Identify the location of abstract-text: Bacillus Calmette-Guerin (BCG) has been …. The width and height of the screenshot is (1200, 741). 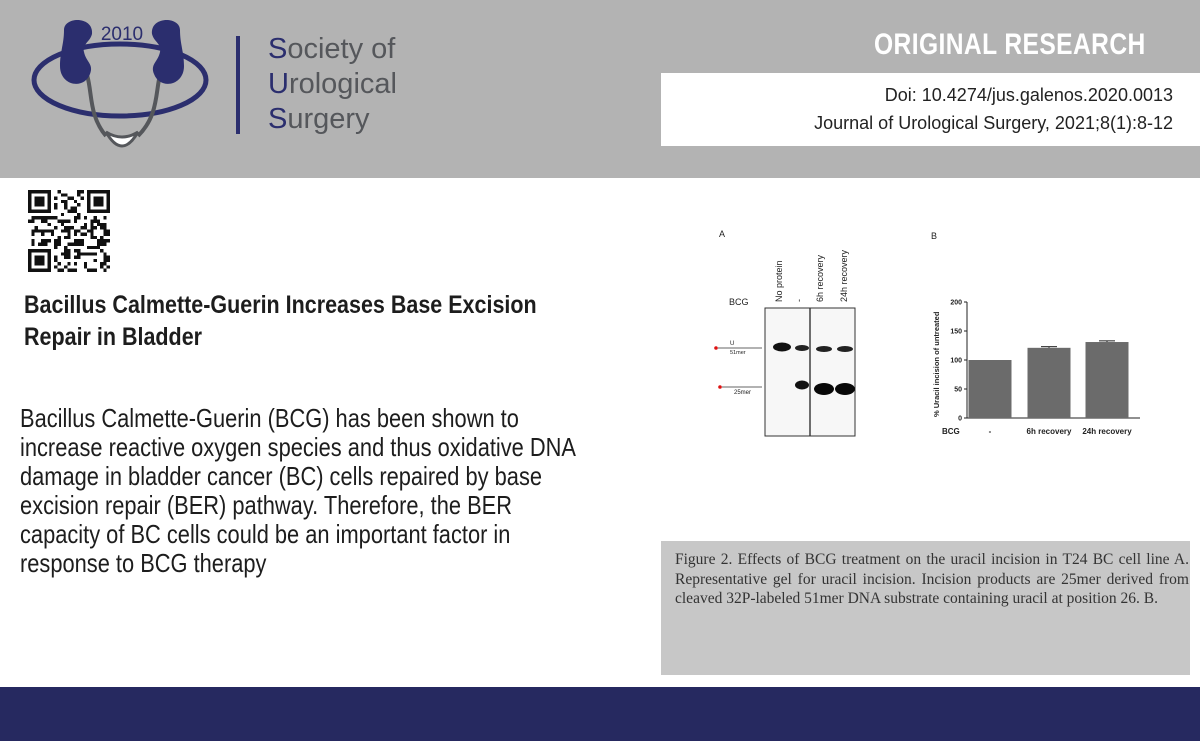
(297, 490).